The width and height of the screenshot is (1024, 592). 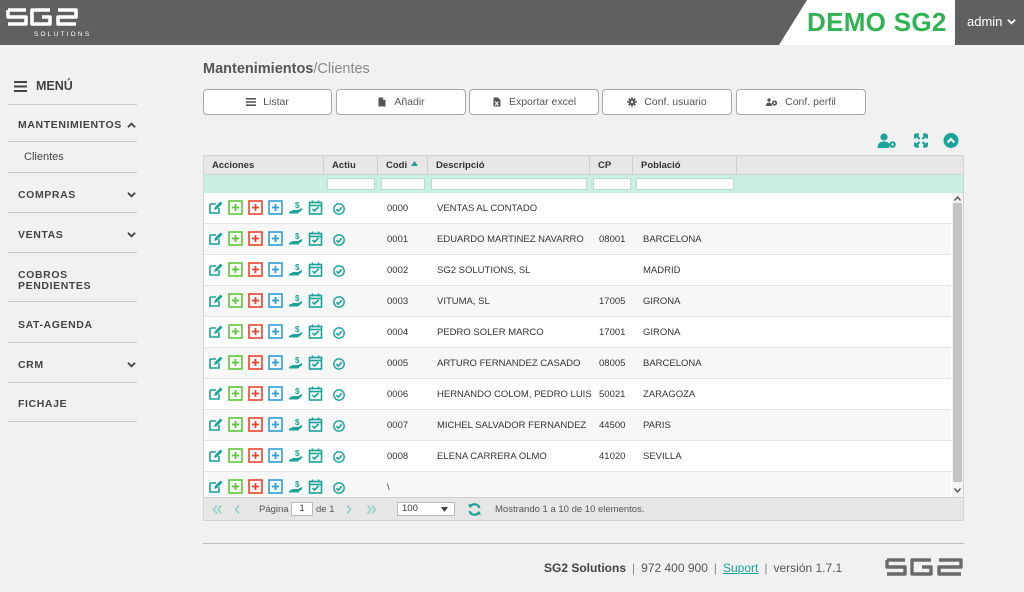 I want to click on scroll-down-icon, so click(x=957, y=490).